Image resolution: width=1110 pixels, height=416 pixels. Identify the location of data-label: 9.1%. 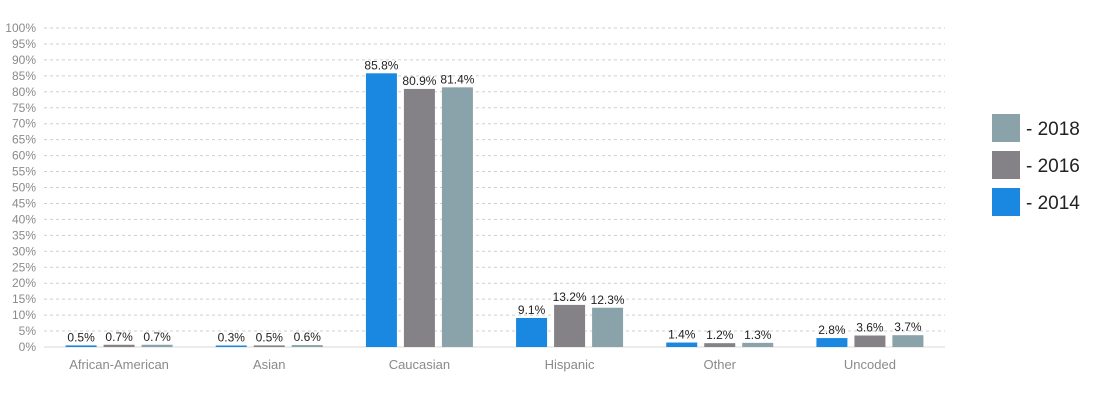
(532, 310).